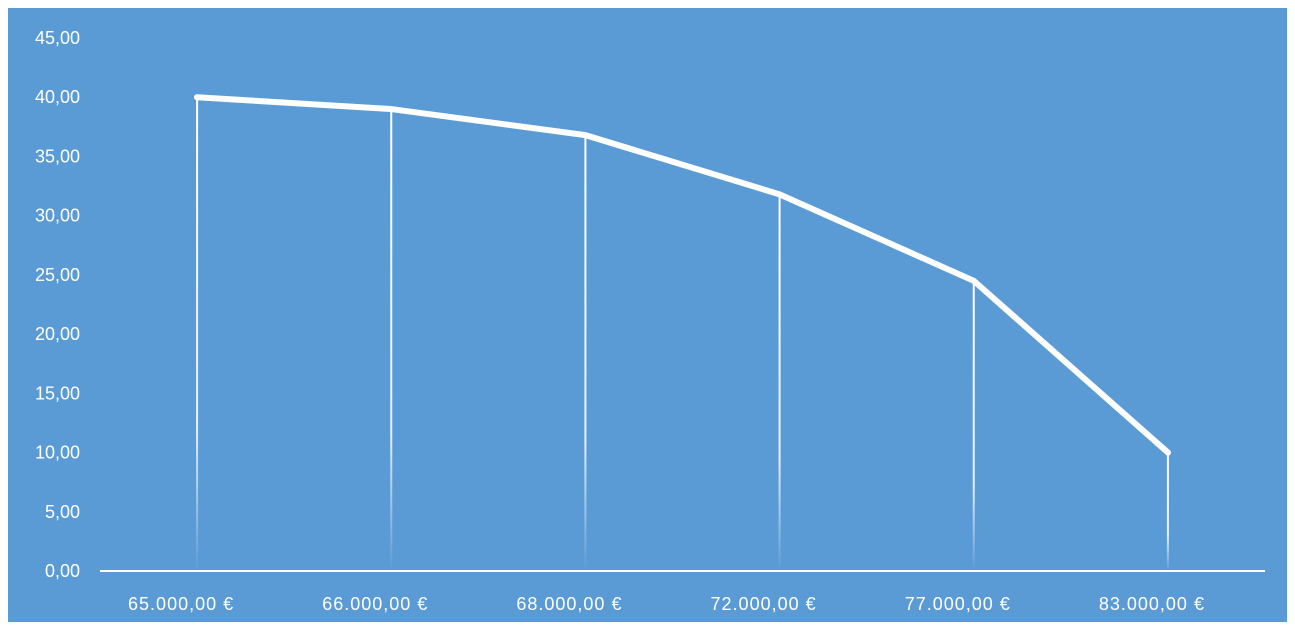 This screenshot has width=1295, height=630. What do you see at coordinates (764, 604) in the screenshot?
I see `x-tick-label: 72.000,00 €` at bounding box center [764, 604].